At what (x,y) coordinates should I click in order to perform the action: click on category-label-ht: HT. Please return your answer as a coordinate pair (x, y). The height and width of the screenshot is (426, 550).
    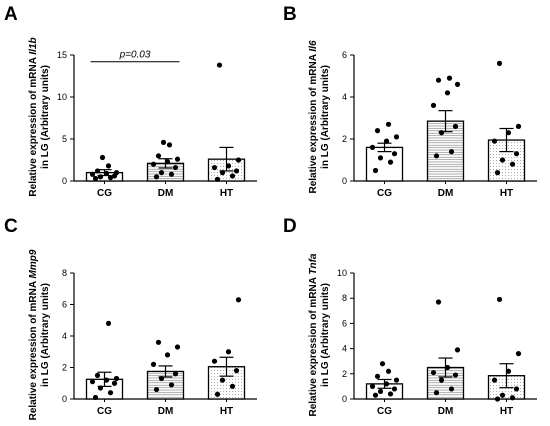
    Looking at the image, I should click on (226, 193).